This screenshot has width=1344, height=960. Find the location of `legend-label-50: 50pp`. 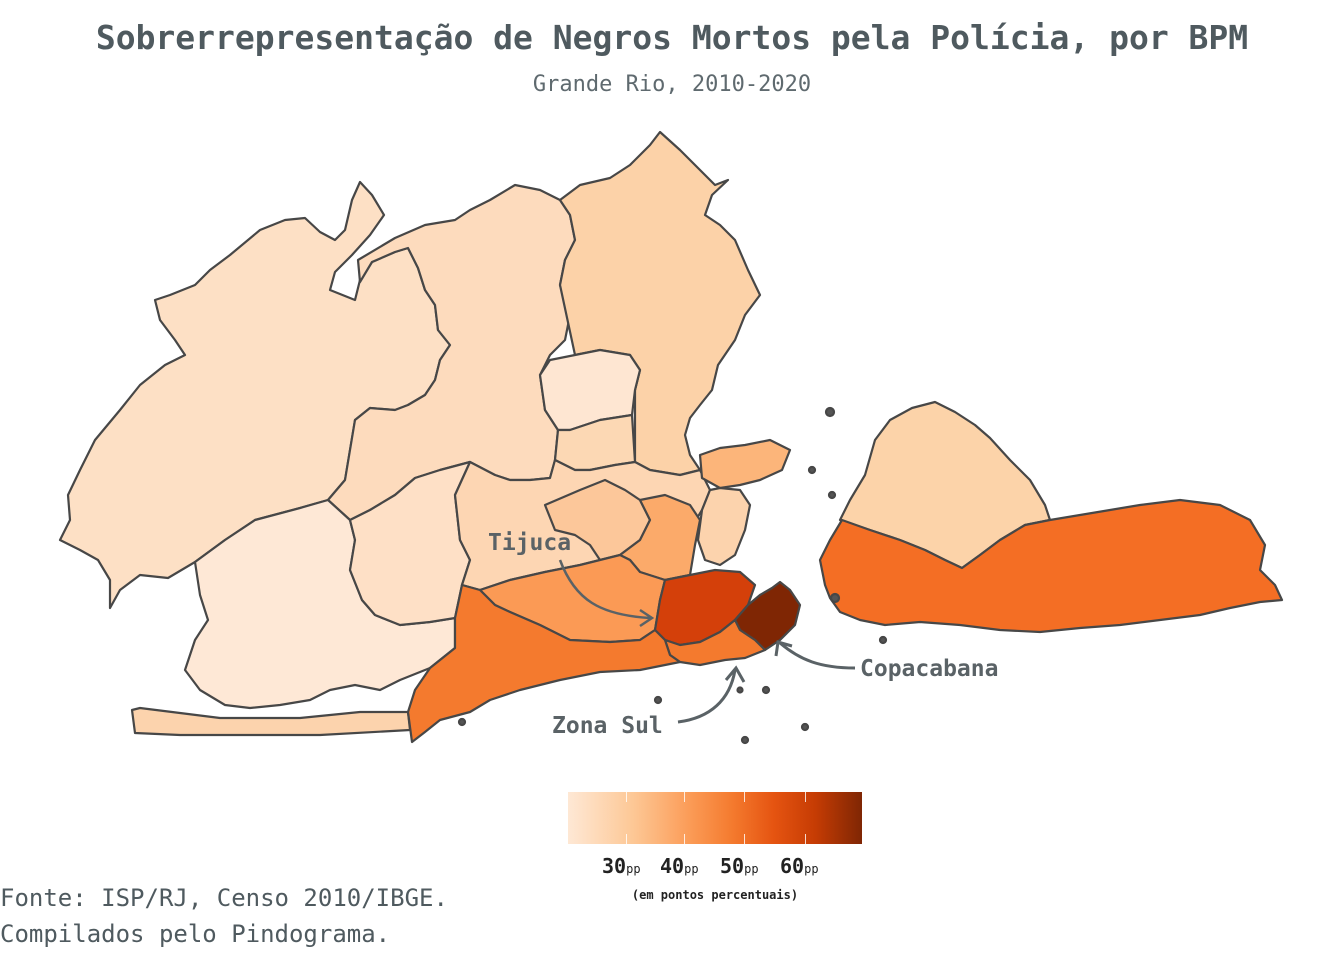

legend-label-50: 50pp is located at coordinates (739, 866).